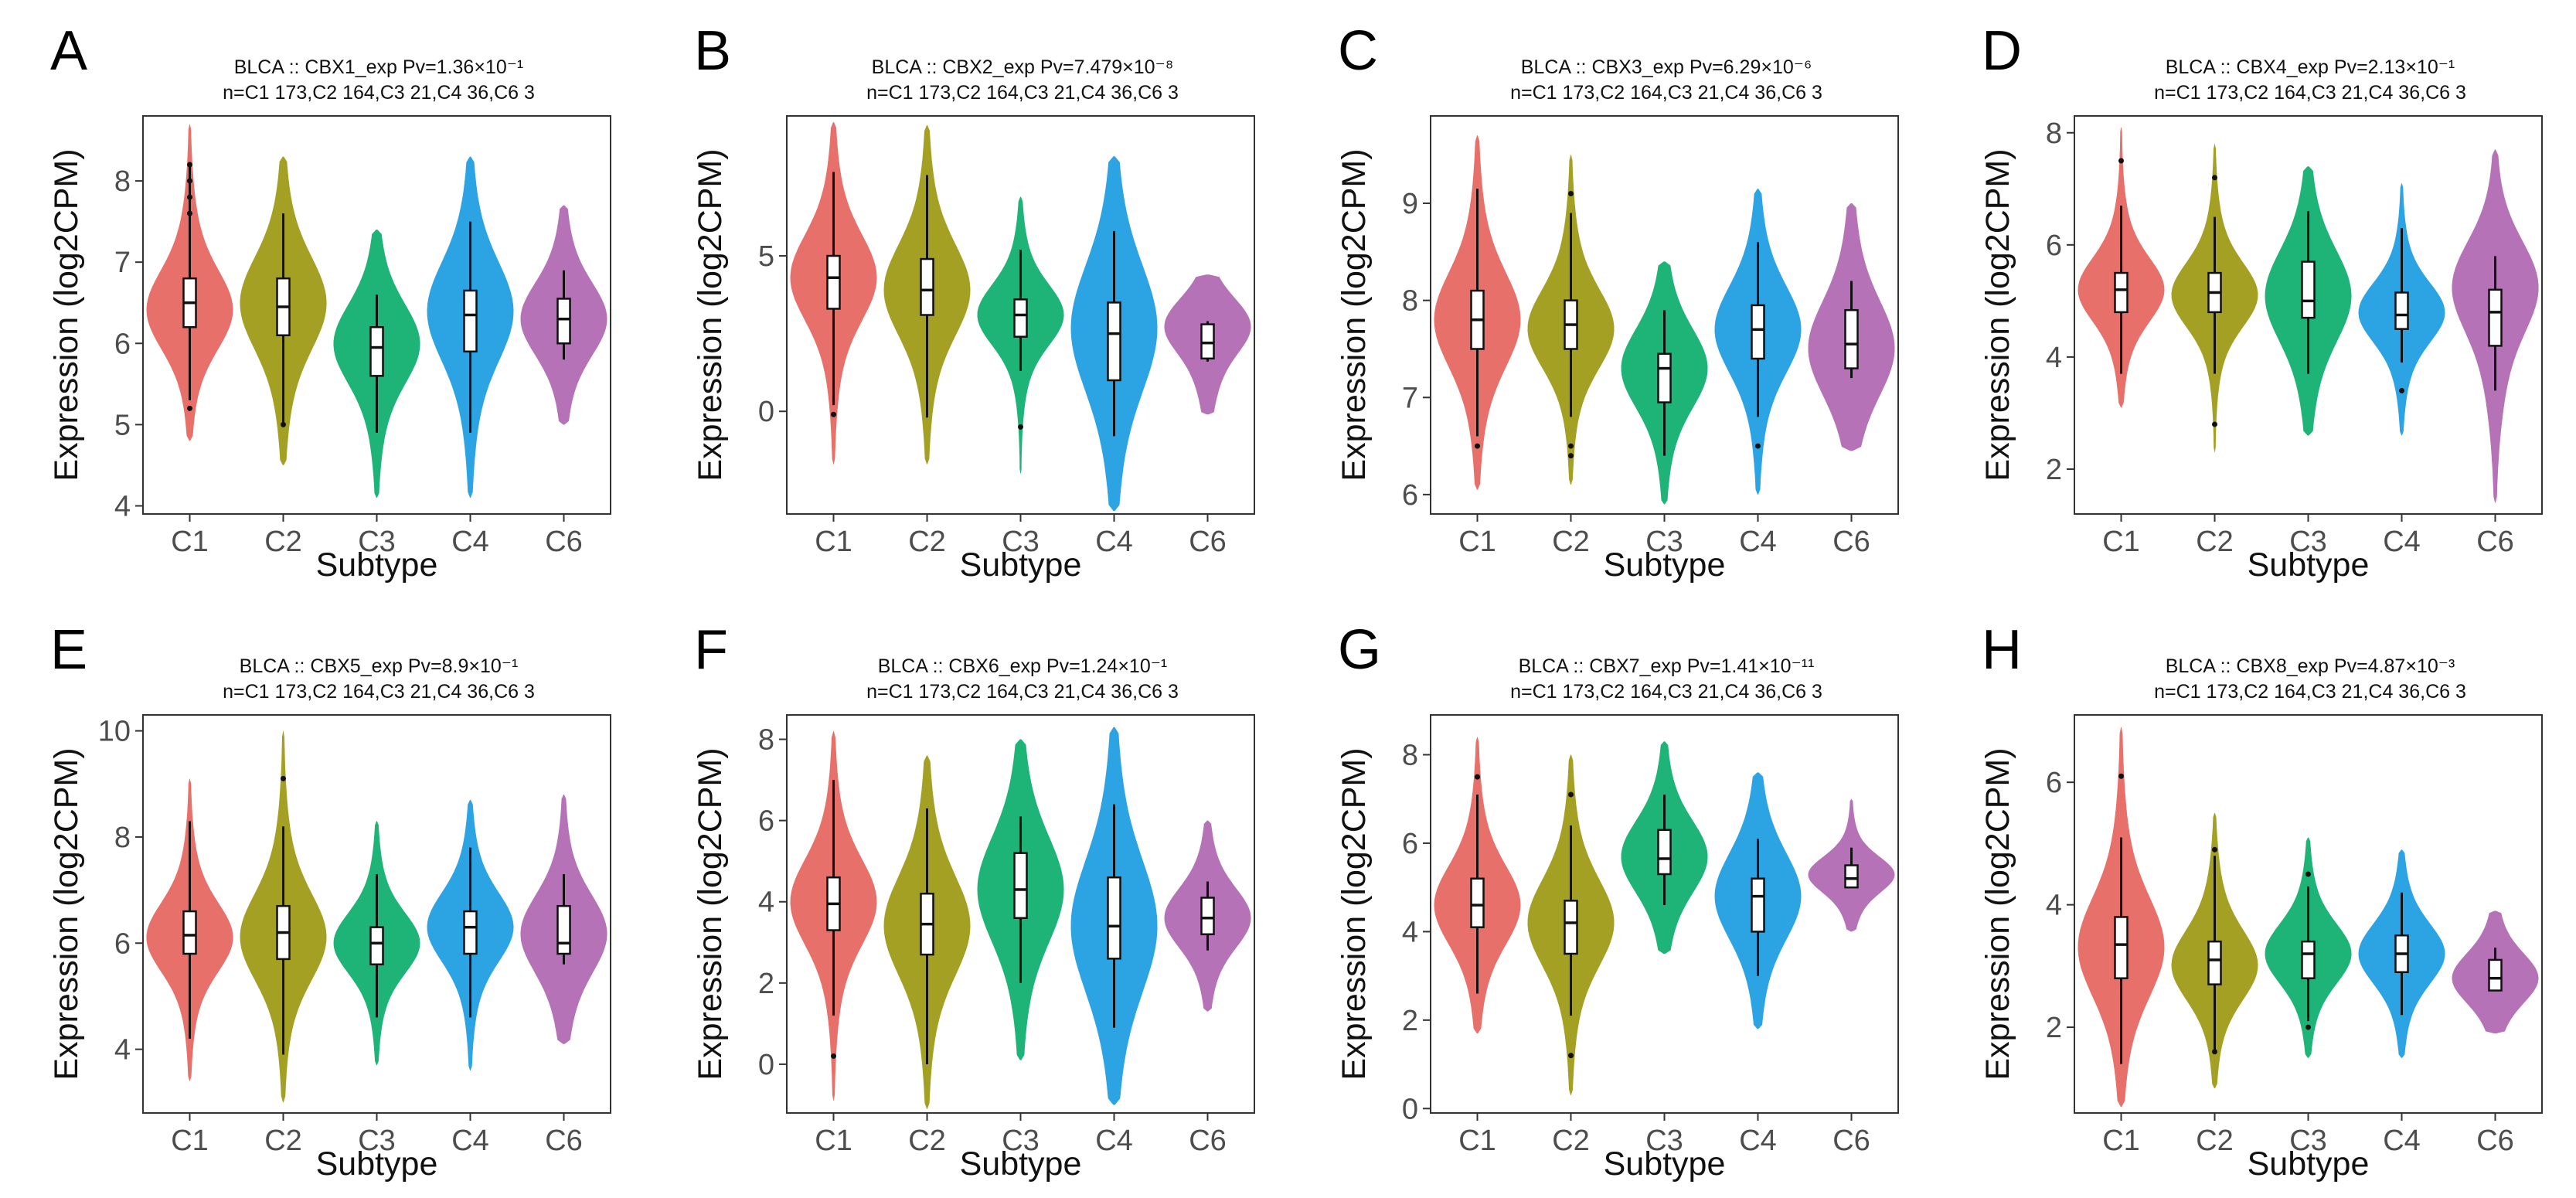 The height and width of the screenshot is (1198, 2576). What do you see at coordinates (2002, 51) in the screenshot?
I see `panel-label: D` at bounding box center [2002, 51].